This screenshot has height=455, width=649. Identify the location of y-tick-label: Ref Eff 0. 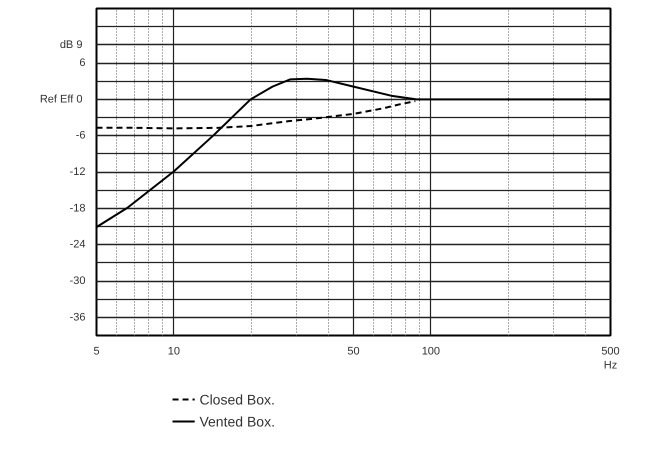
(61, 99).